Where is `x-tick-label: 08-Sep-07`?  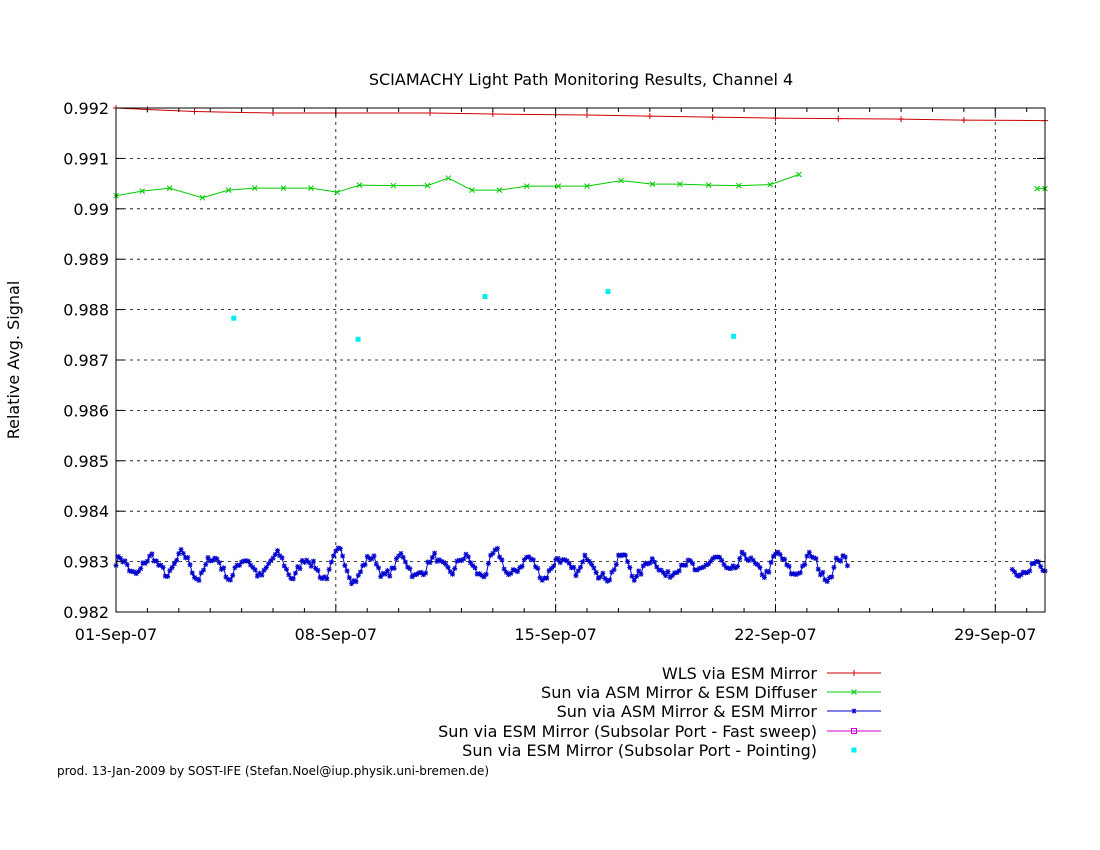
x-tick-label: 08-Sep-07 is located at coordinates (336, 634).